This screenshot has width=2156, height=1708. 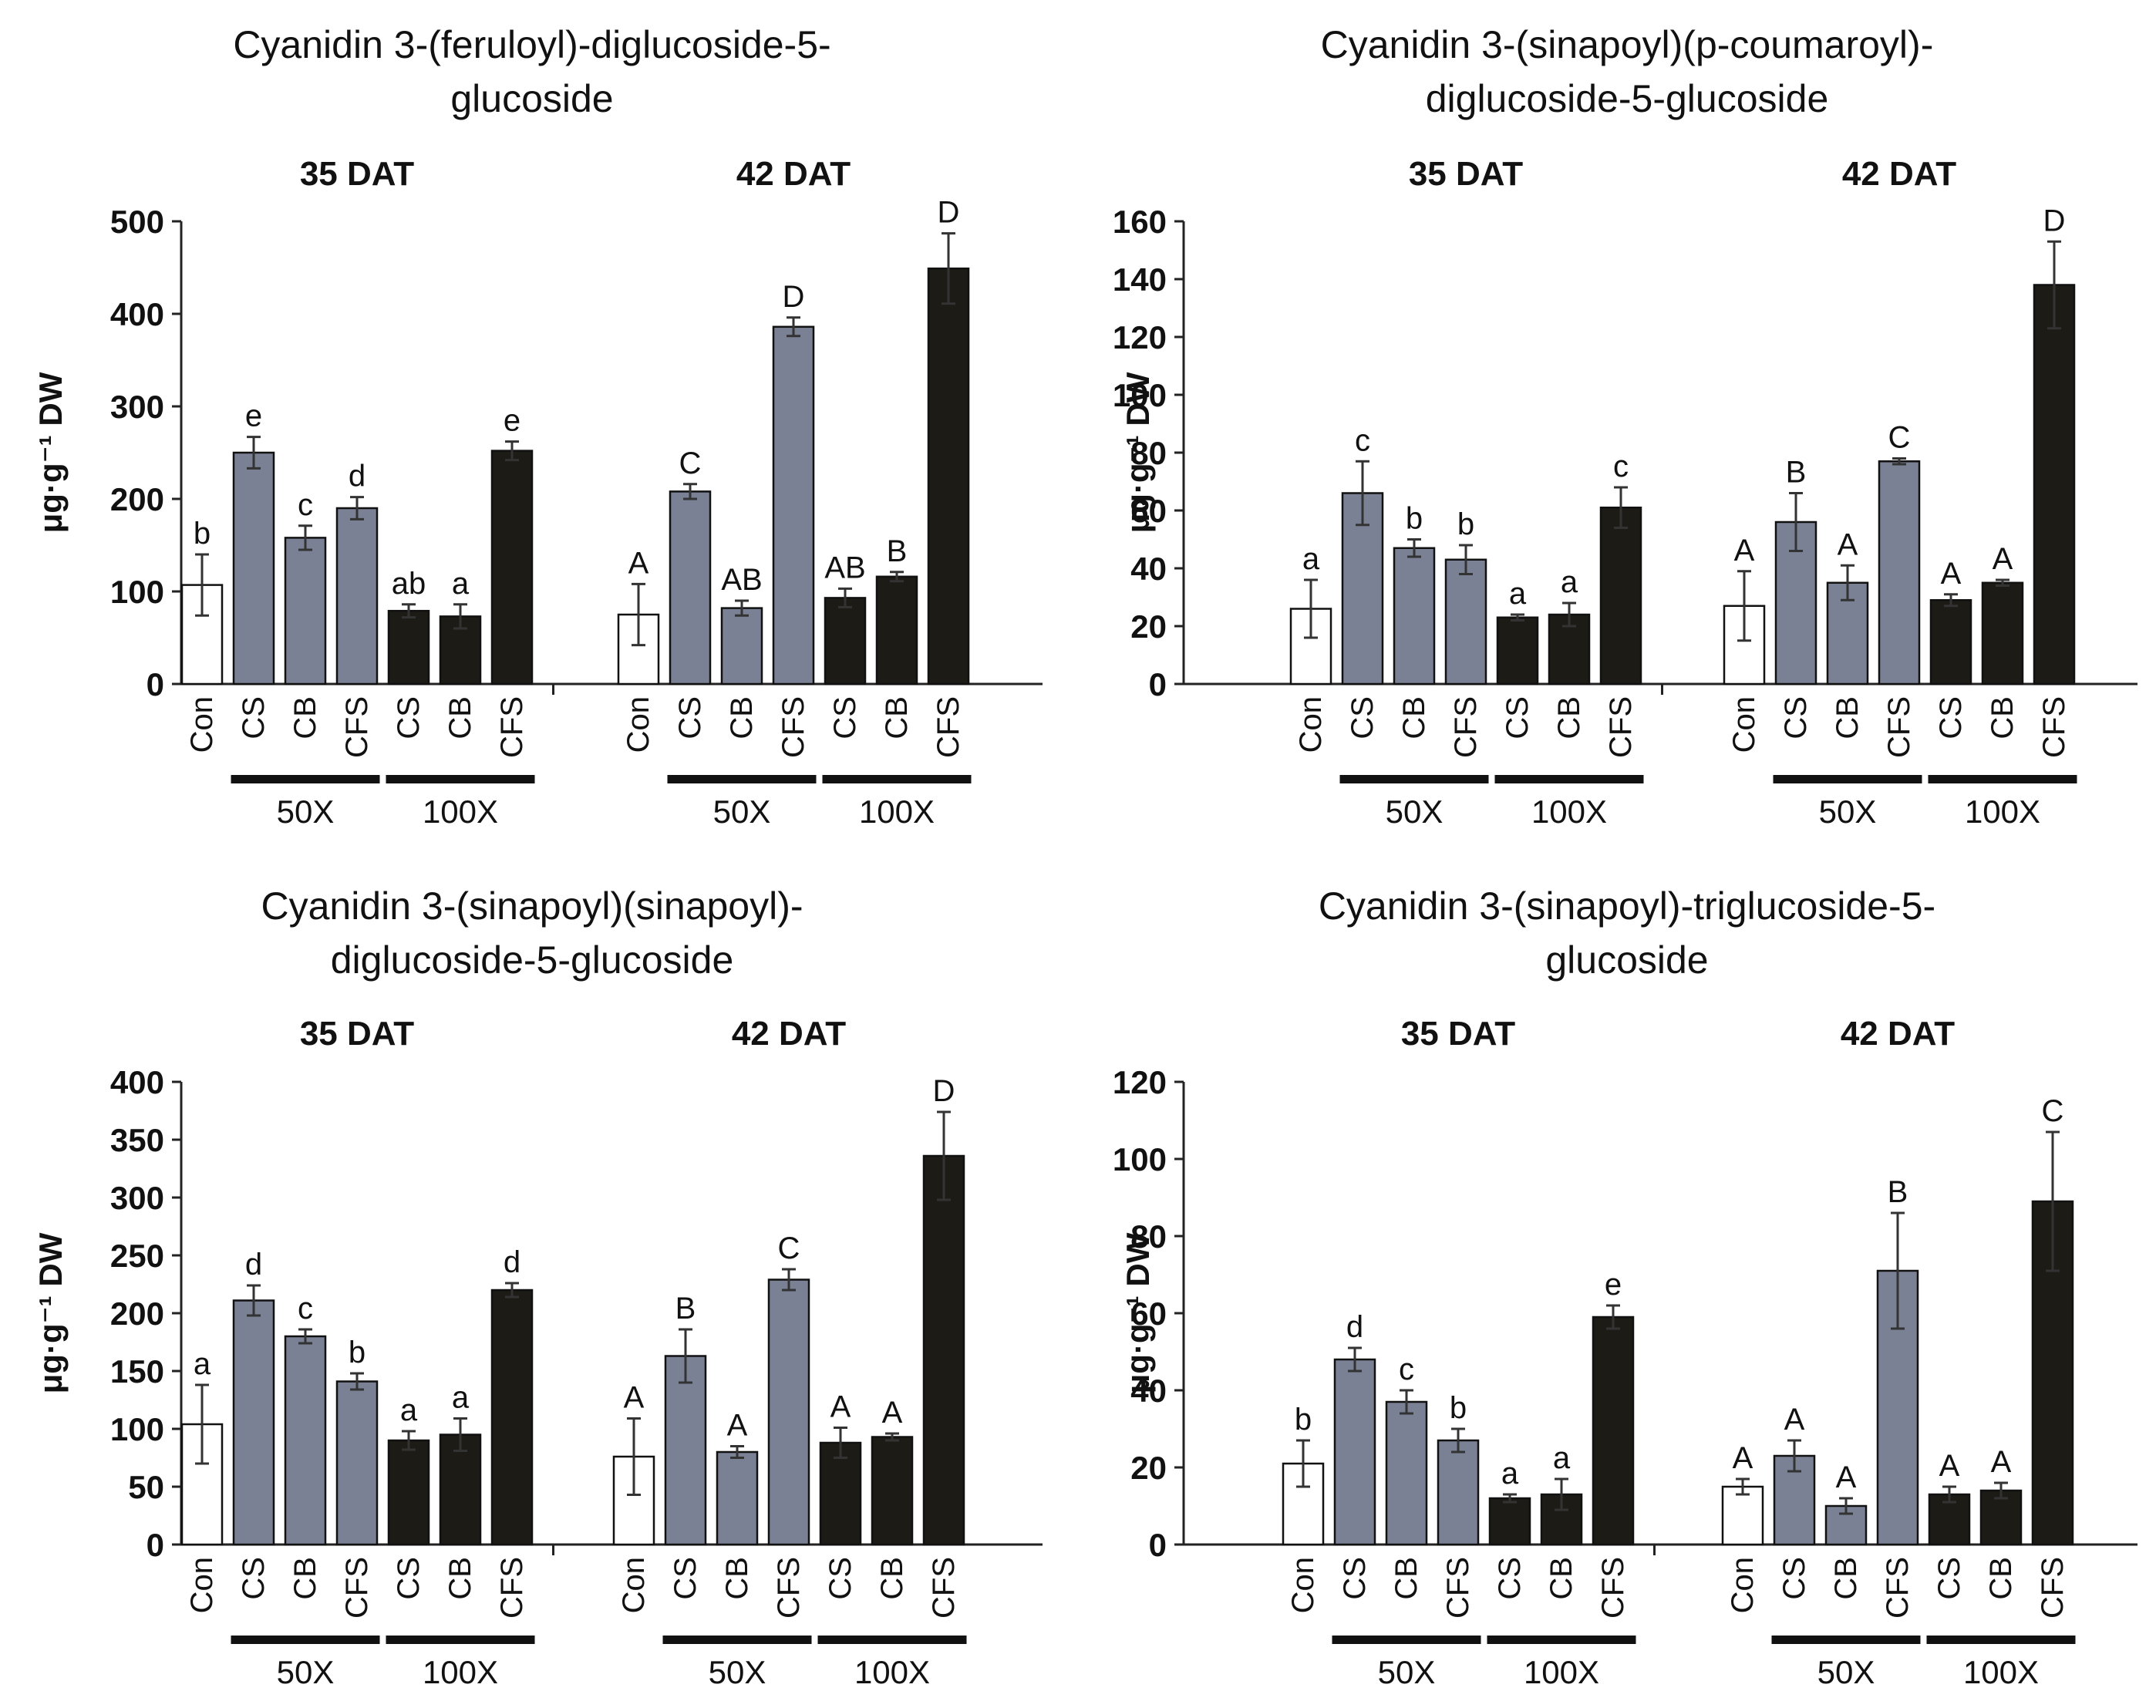 I want to click on group-label-dat: 42 DAT, so click(x=794, y=174).